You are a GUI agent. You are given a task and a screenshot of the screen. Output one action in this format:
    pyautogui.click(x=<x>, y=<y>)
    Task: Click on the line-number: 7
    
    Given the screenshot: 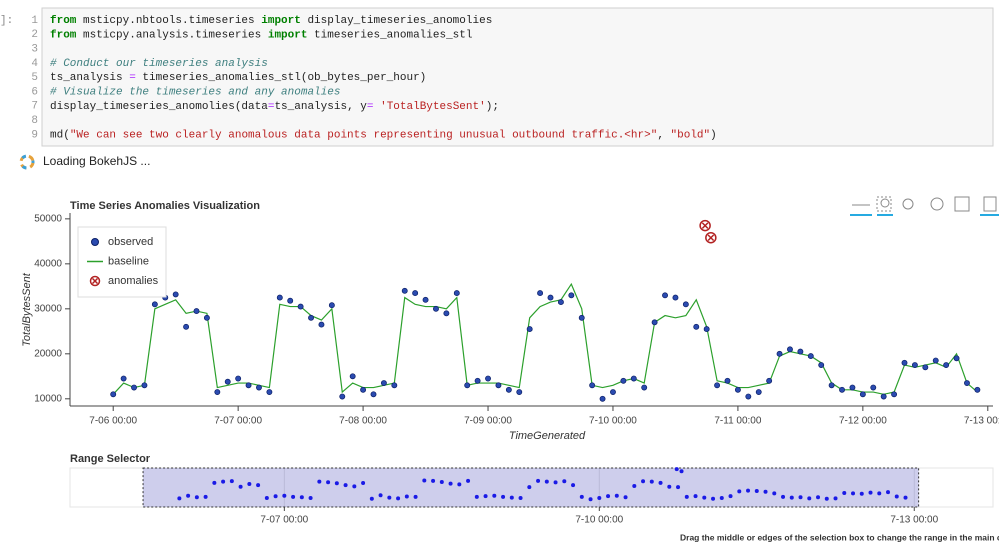 What is the action you would take?
    pyautogui.click(x=34, y=107)
    